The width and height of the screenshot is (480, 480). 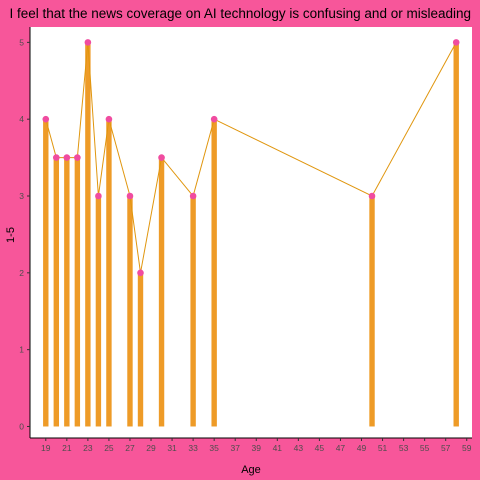 What do you see at coordinates (24, 234) in the screenshot?
I see `y-ticks: 0 1 2 3 4 5` at bounding box center [24, 234].